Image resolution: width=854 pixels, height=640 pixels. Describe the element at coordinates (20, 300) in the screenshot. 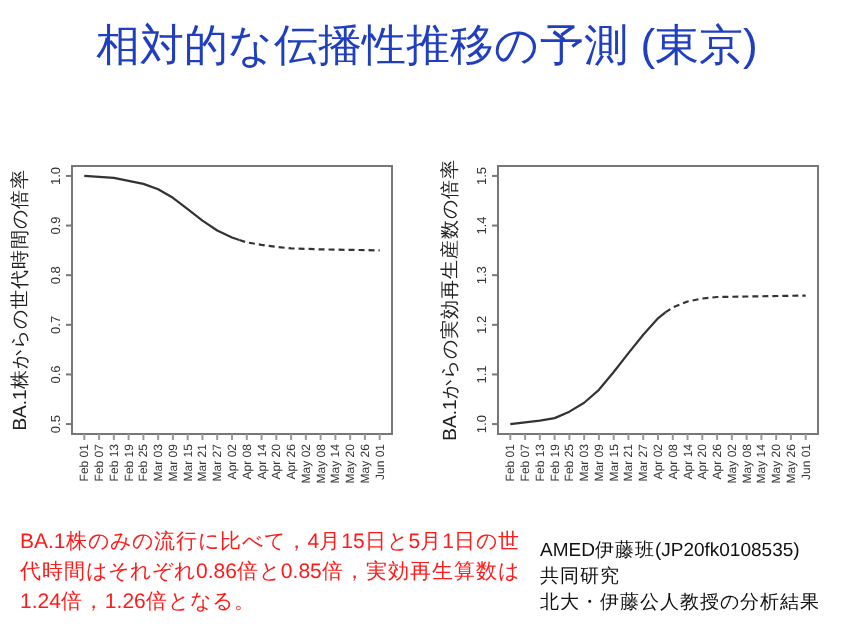

I see `y-axis-title: BA.1株からの世代時間の倍率` at that location.